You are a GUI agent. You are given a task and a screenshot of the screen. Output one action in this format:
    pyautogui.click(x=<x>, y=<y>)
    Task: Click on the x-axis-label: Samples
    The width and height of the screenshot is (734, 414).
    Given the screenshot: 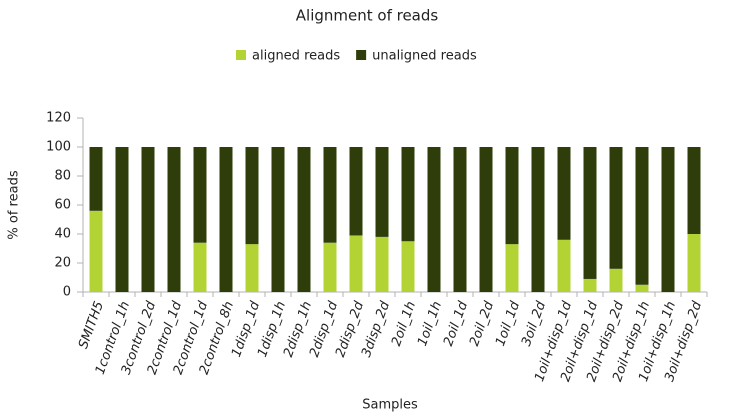 What is the action you would take?
    pyautogui.click(x=390, y=405)
    